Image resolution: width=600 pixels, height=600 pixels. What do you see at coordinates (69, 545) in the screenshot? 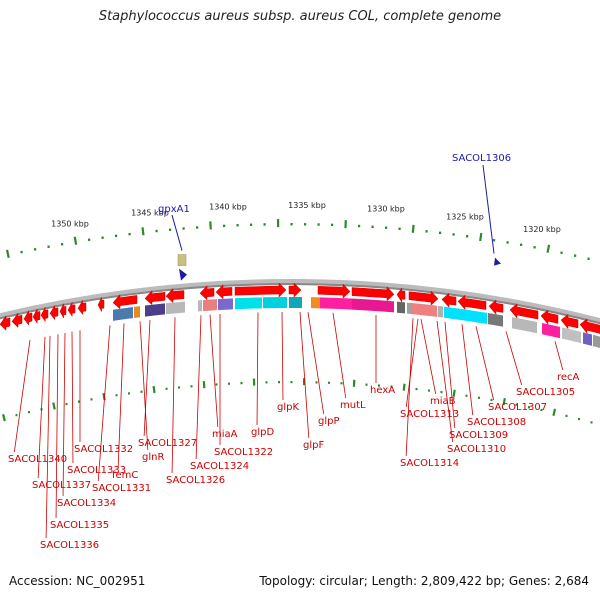
I see `gene-label: SACOL1336` at bounding box center [69, 545].